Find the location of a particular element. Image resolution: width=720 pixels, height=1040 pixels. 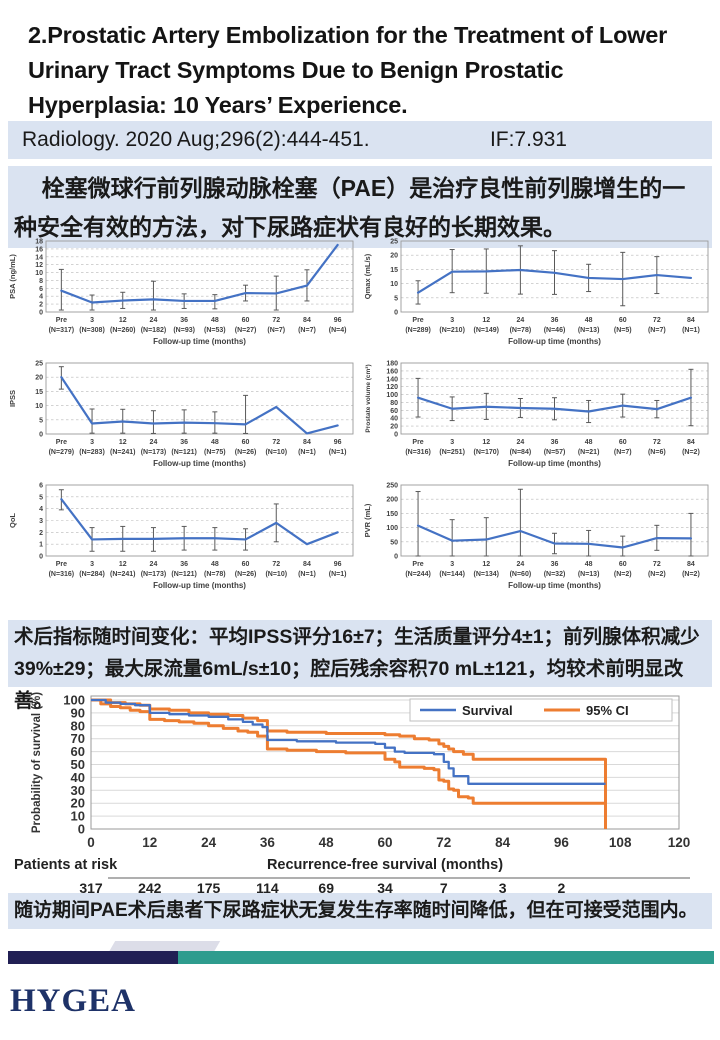

svg-text: 12 is located at coordinates (39, 265).